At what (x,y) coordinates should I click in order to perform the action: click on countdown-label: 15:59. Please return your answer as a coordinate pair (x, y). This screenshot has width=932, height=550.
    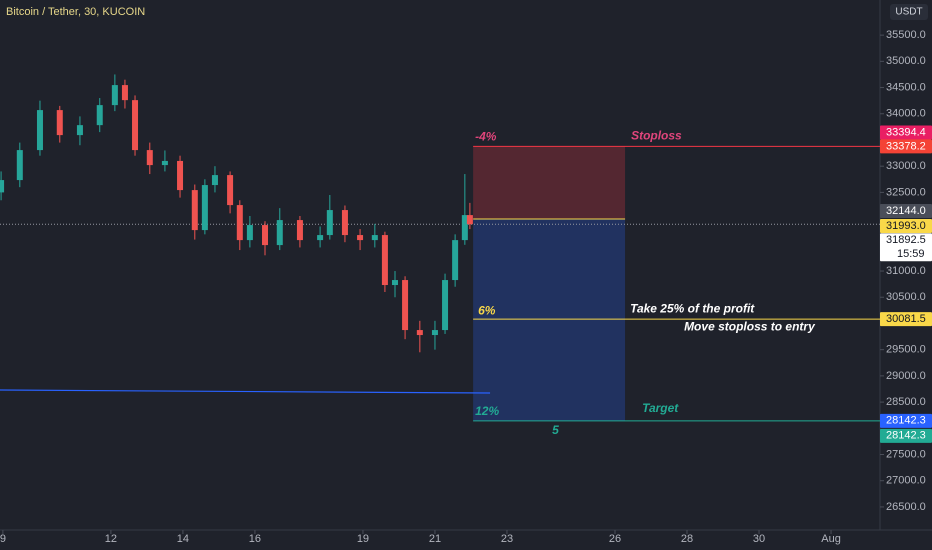
    Looking at the image, I should click on (911, 254).